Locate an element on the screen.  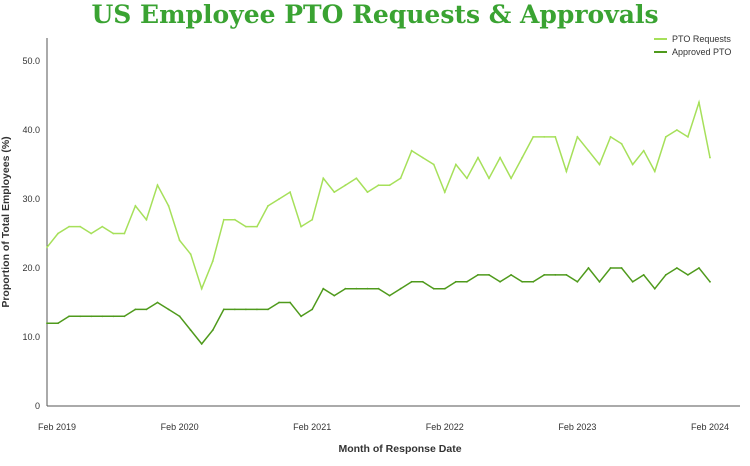
legend-label: Approved PTO is located at coordinates (701, 52).